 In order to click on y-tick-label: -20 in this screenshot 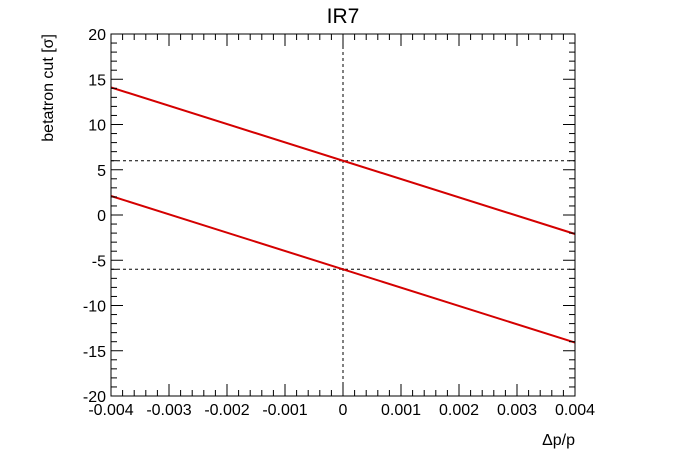, I will do `click(94, 397)`.